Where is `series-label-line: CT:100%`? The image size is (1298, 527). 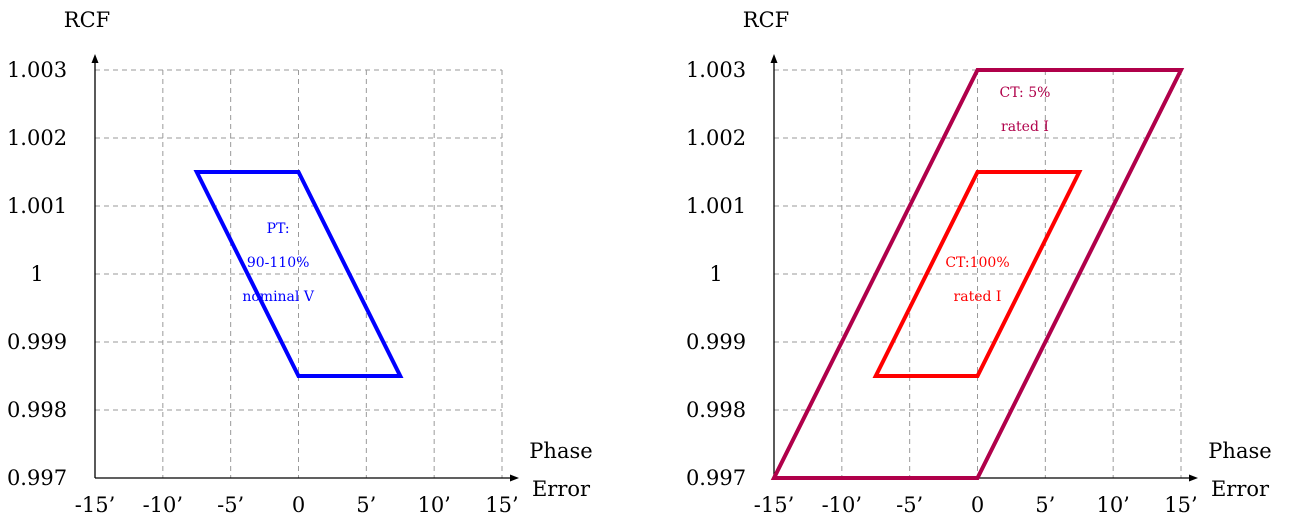
series-label-line: CT:100% is located at coordinates (977, 263).